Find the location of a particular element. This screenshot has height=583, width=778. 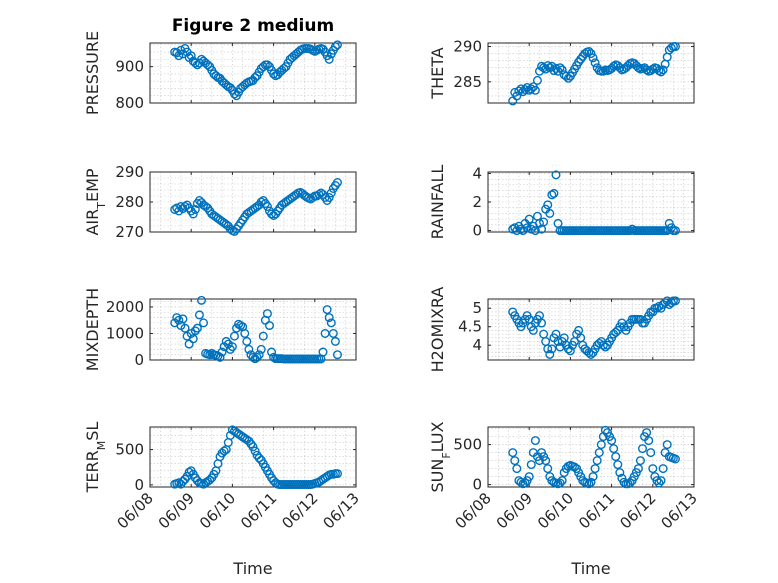

subplot-pressure: 800 900 PRESSURE Figure 2 medium is located at coordinates (220, 65).